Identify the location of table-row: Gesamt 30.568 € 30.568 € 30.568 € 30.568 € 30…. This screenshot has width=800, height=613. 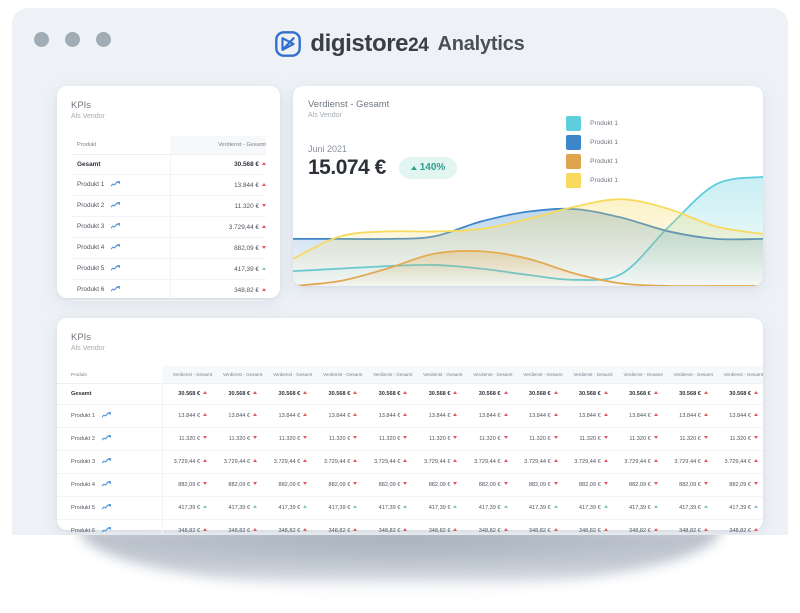
(410, 394).